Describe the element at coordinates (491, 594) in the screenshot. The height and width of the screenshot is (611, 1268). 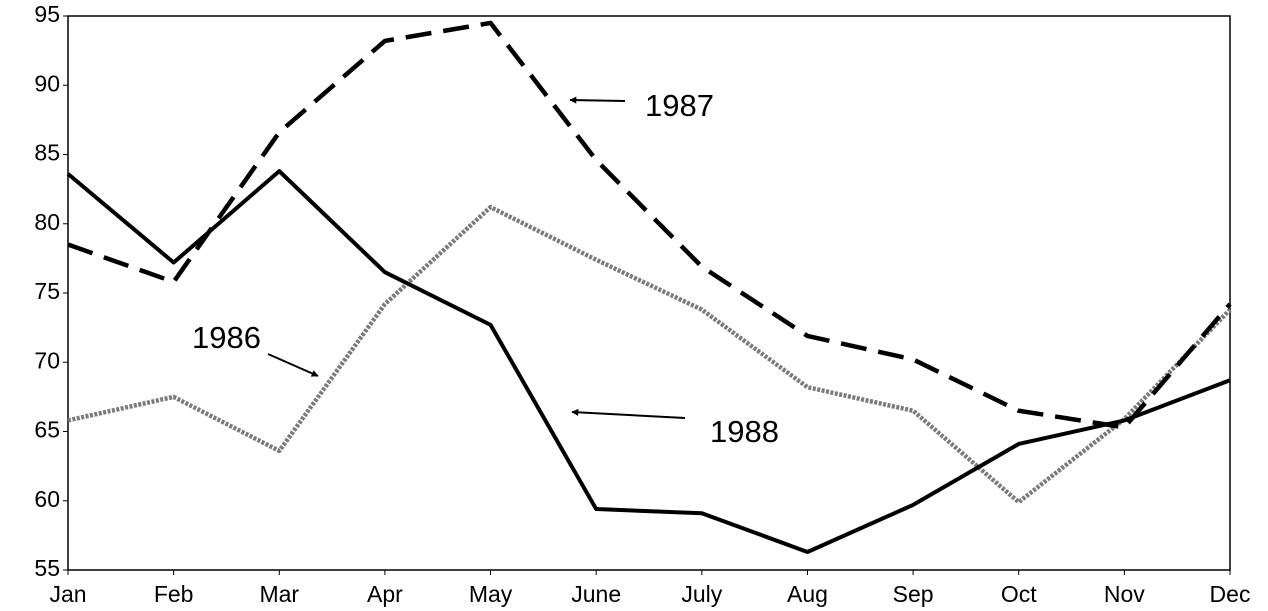
I see `x-tick-label: May` at that location.